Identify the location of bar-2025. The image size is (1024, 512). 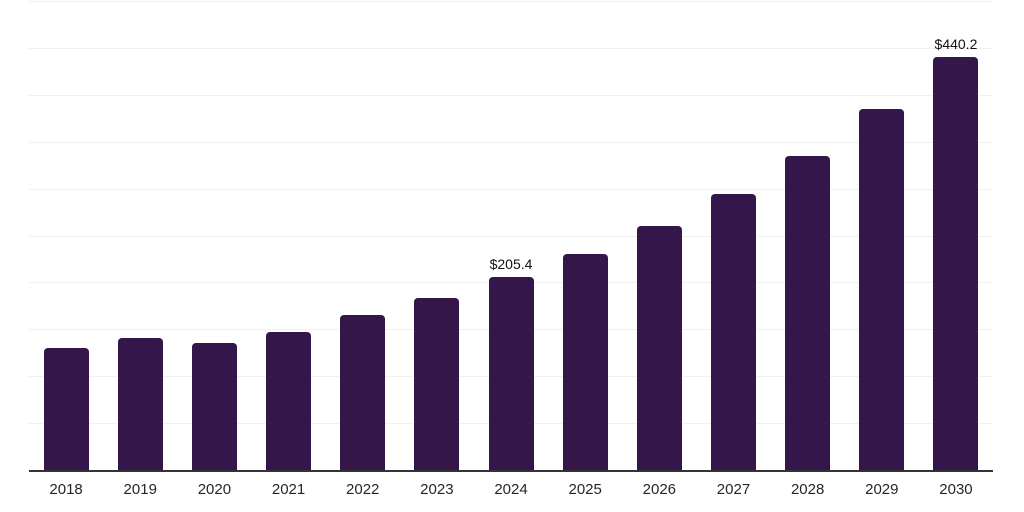
(585, 361).